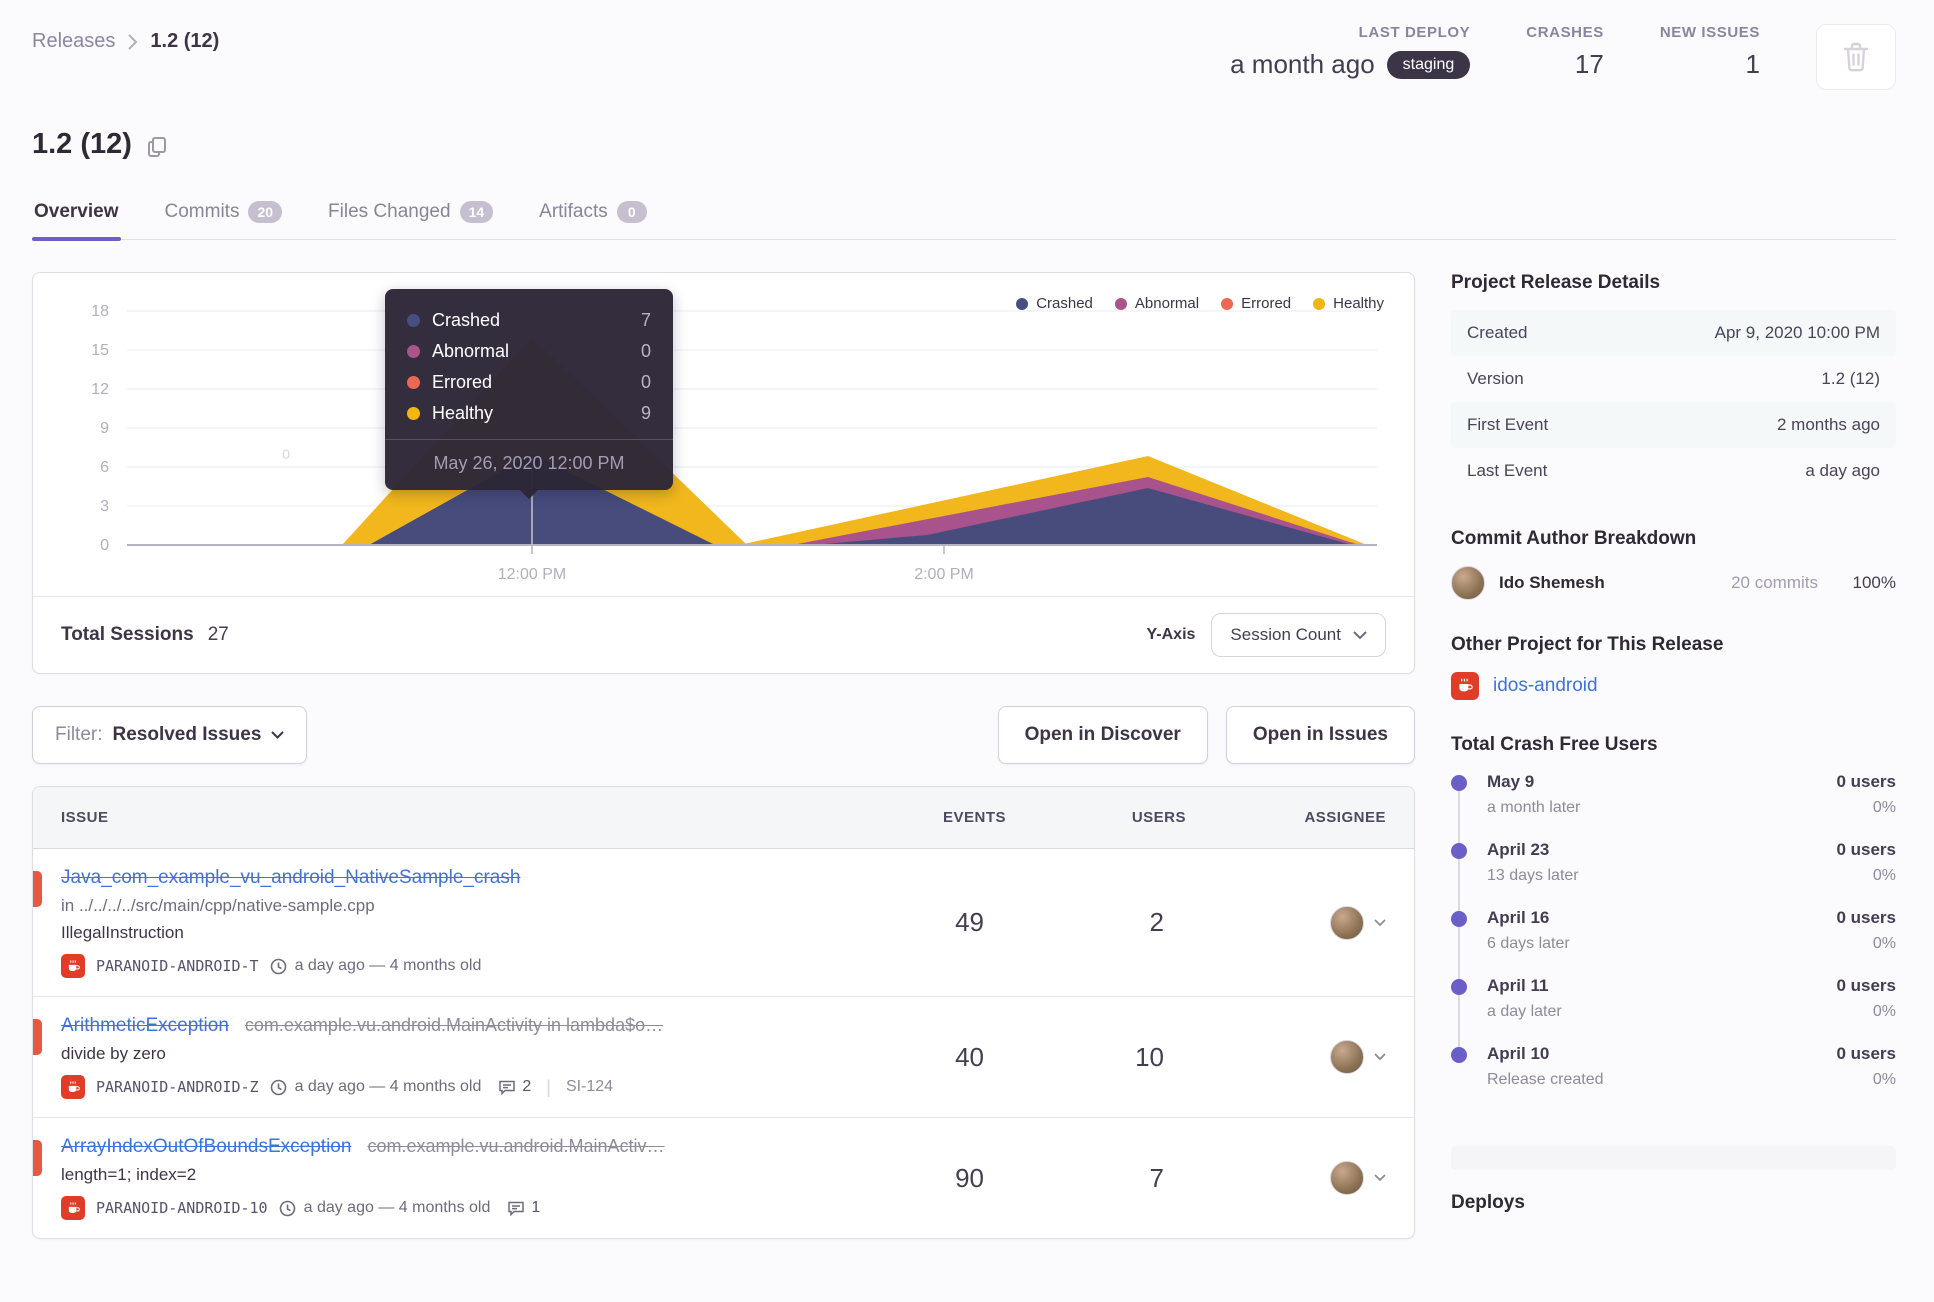 This screenshot has width=1934, height=1302. I want to click on tooltip-crashed-value: 7, so click(645, 320).